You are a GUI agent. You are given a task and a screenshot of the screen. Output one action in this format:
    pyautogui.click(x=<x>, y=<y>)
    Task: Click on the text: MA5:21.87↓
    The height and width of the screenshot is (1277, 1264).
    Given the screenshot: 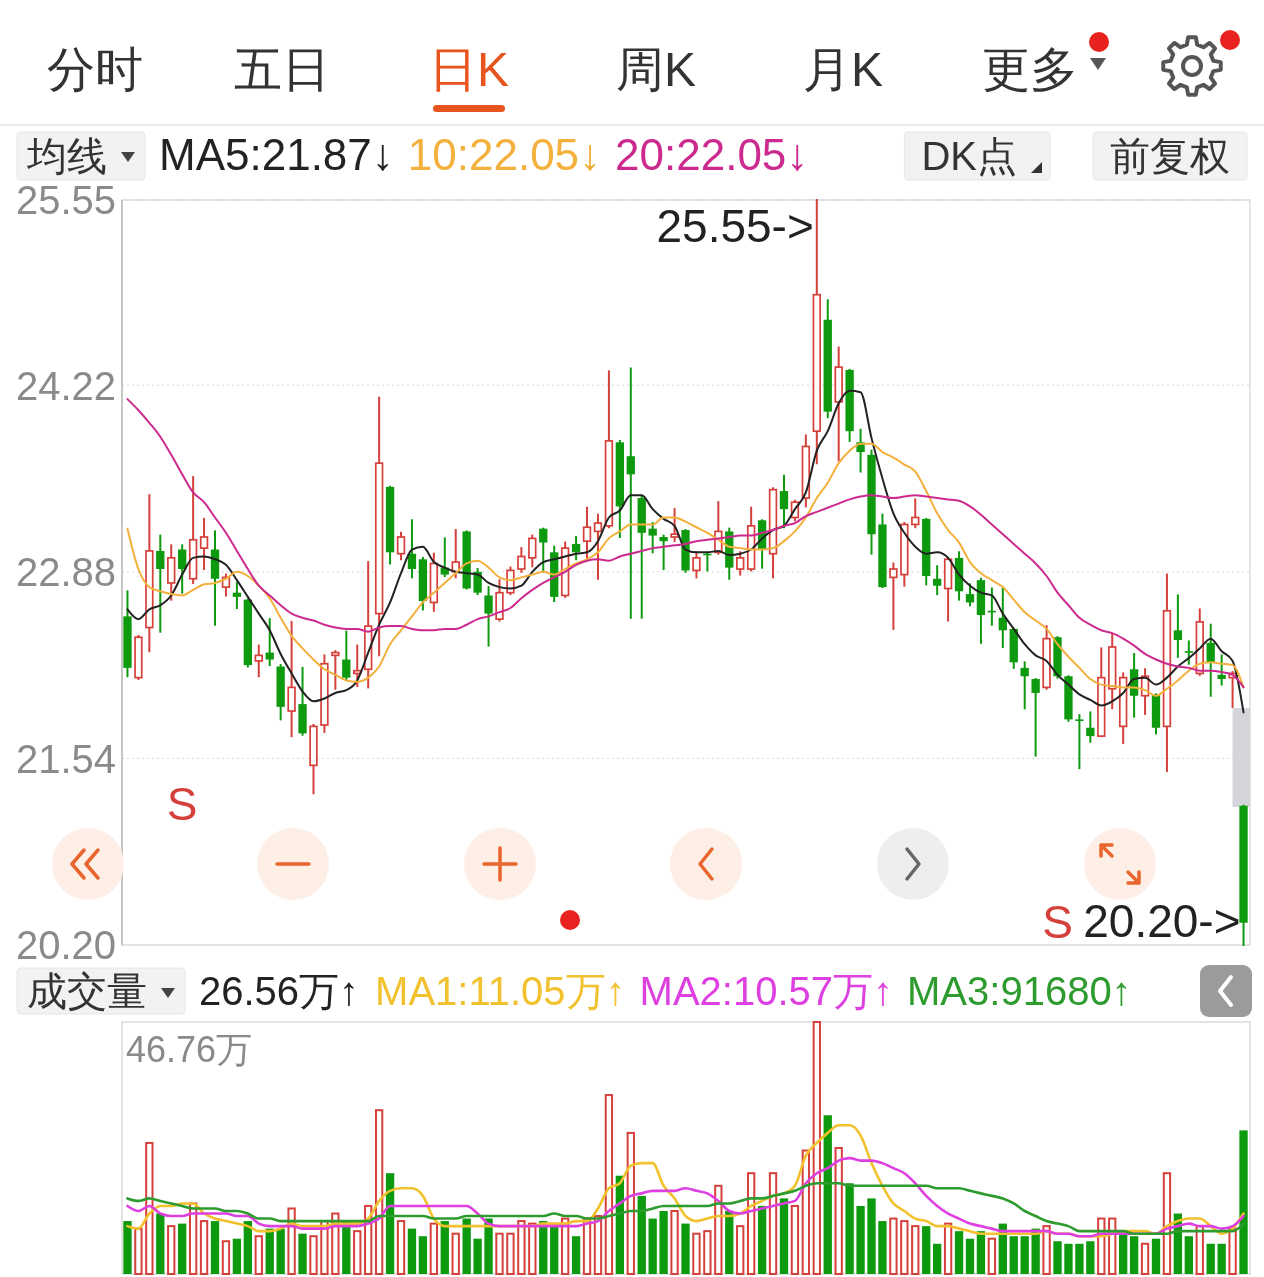 What is the action you would take?
    pyautogui.click(x=276, y=154)
    